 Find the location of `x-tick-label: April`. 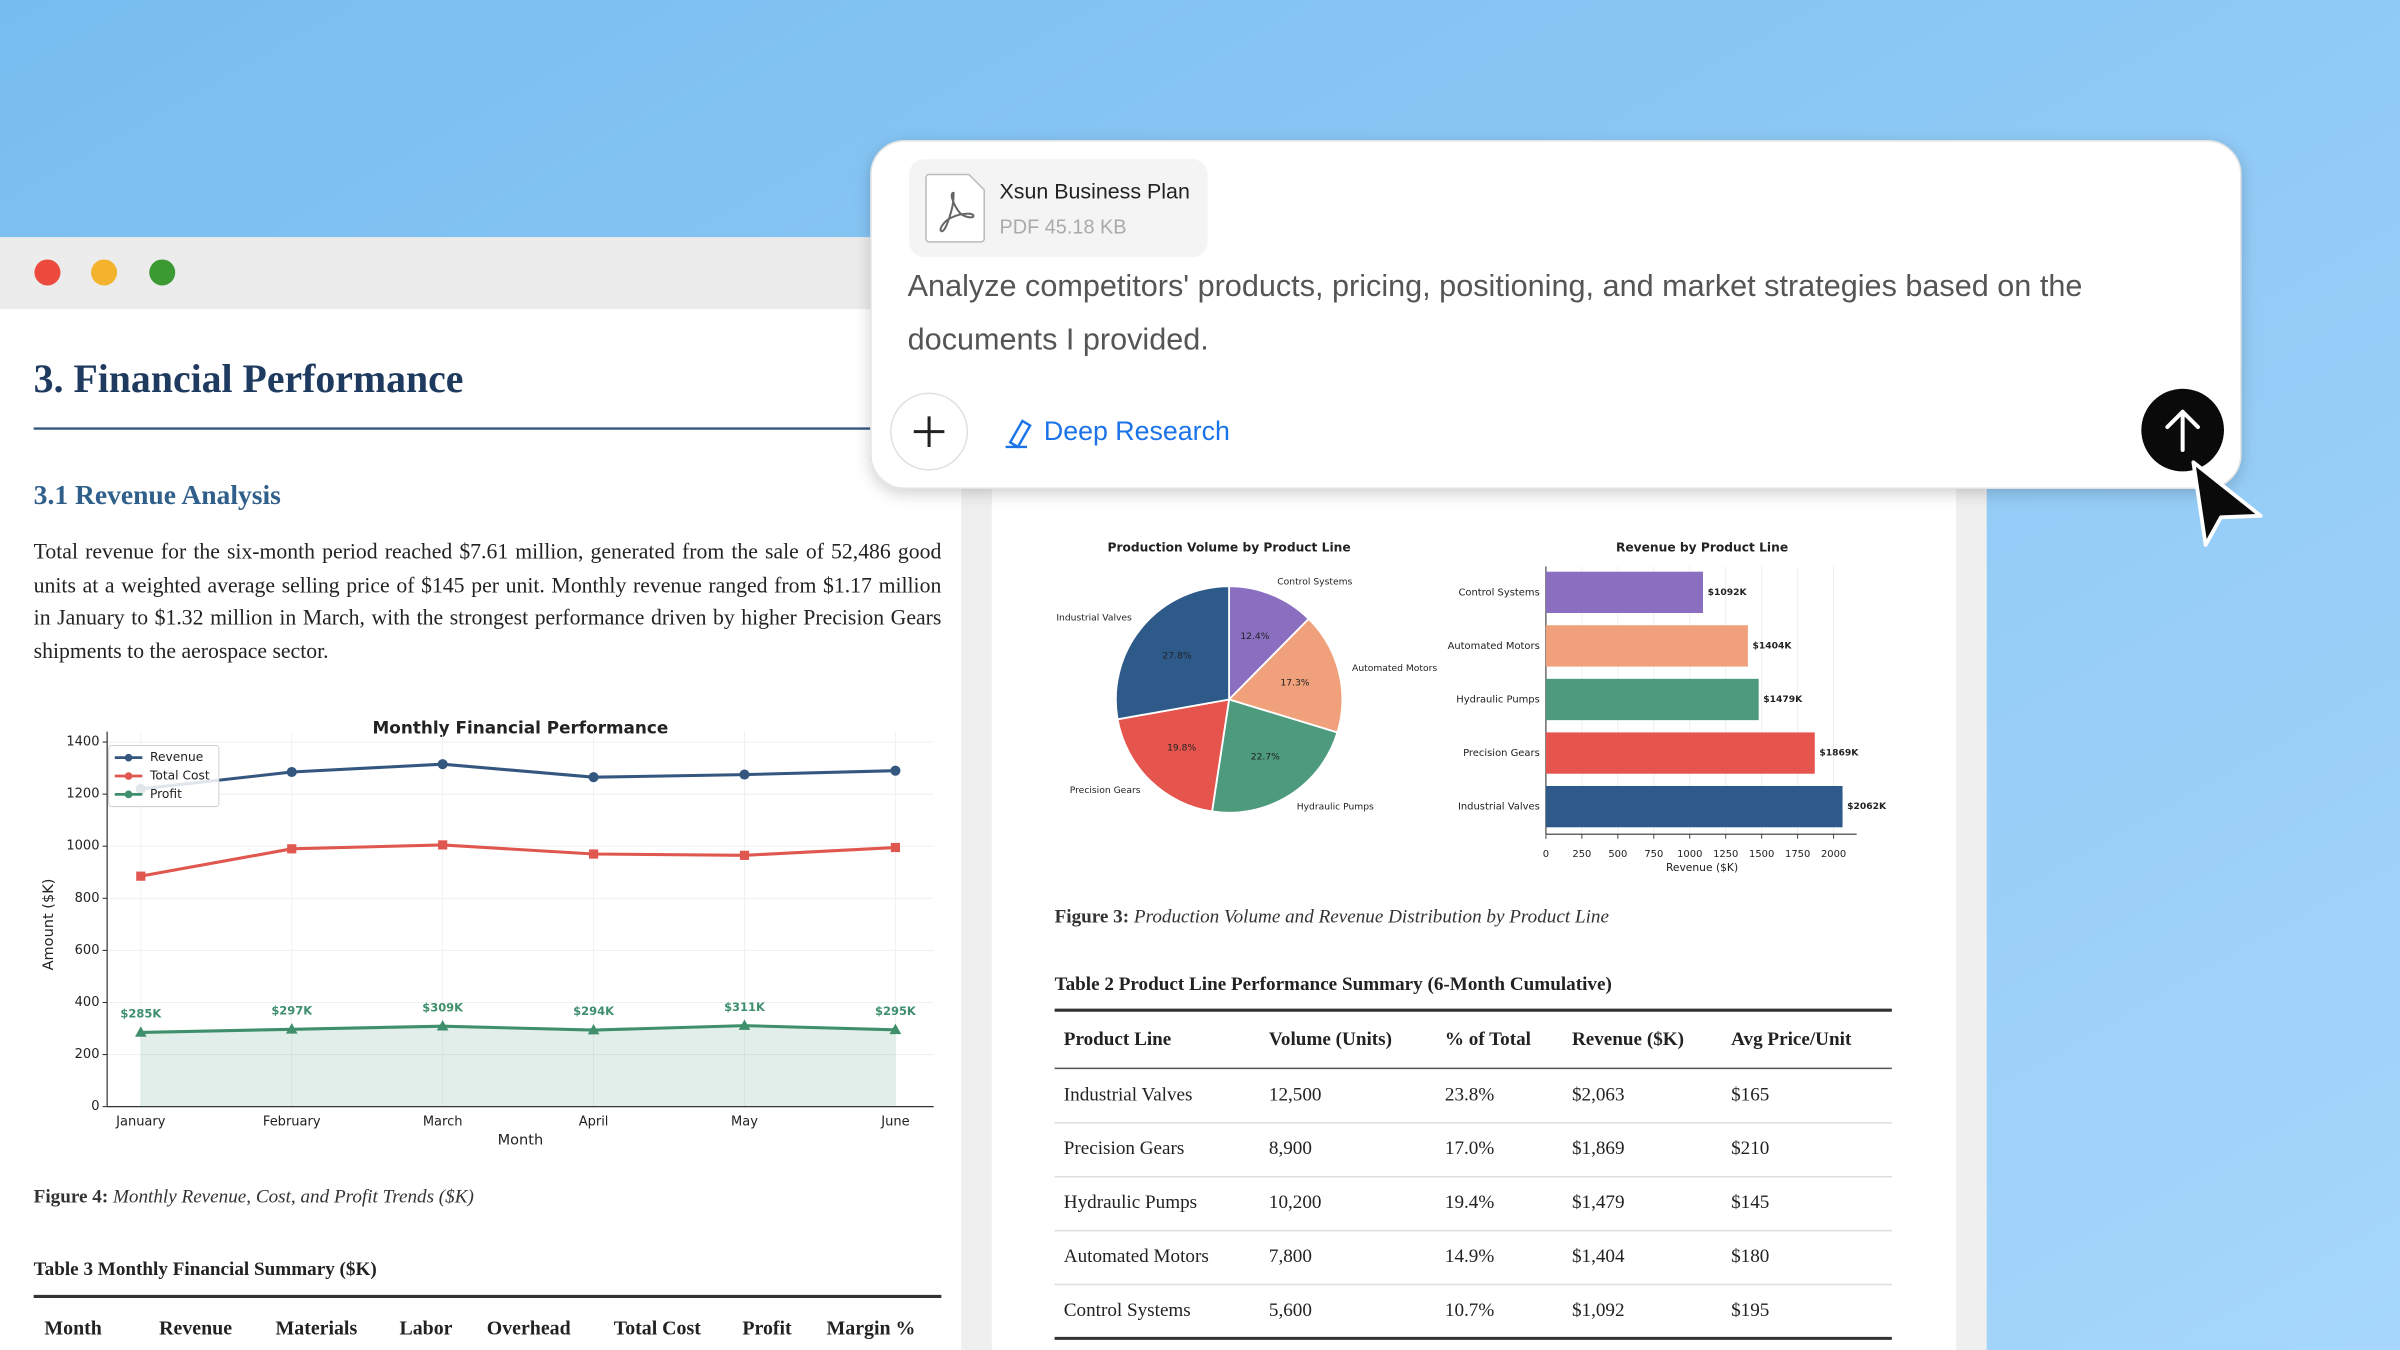

x-tick-label: April is located at coordinates (594, 1121).